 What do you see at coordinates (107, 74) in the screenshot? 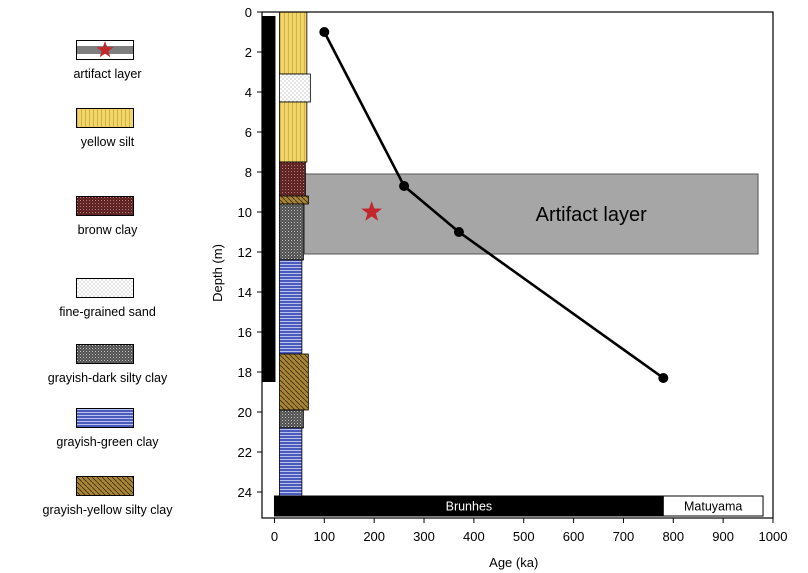
I see `legend-label: artifact layer` at bounding box center [107, 74].